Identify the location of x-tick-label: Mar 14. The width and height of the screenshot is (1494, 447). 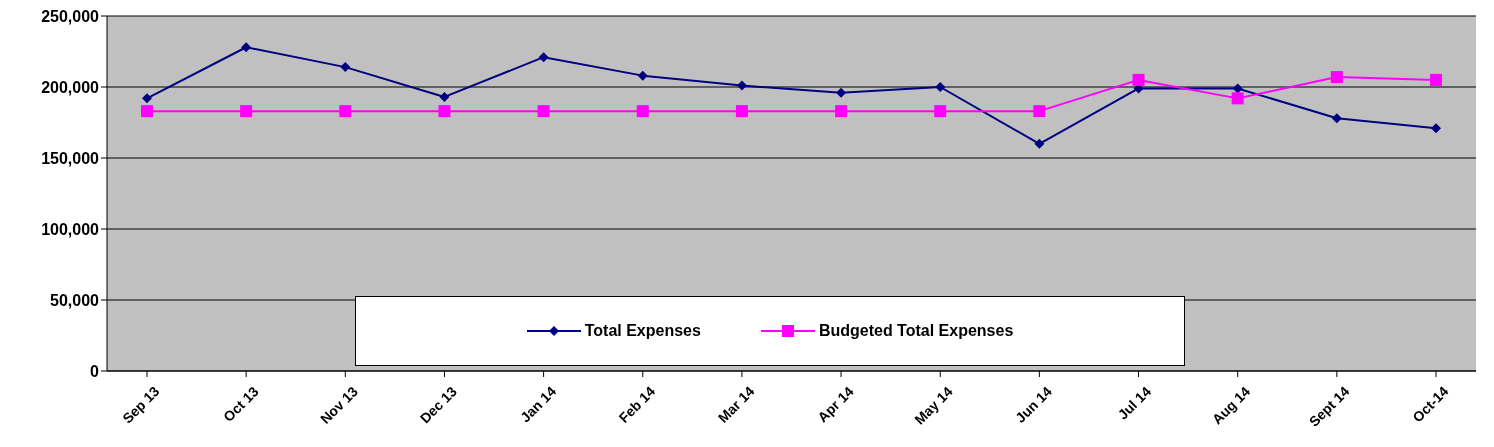
(736, 404).